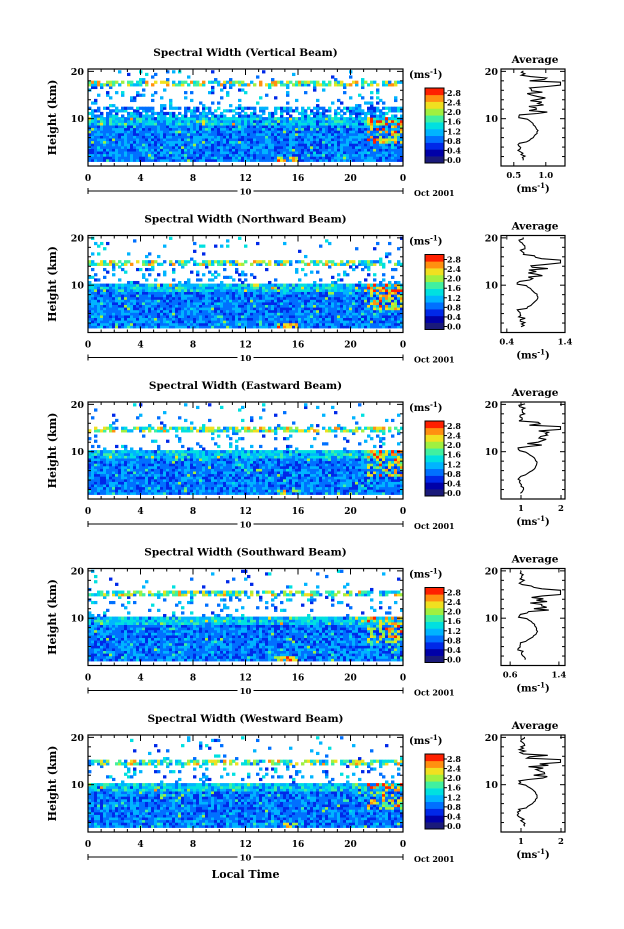 This screenshot has width=624, height=929. Describe the element at coordinates (140, 179) in the screenshot. I see `x-tick-label: 4` at that location.